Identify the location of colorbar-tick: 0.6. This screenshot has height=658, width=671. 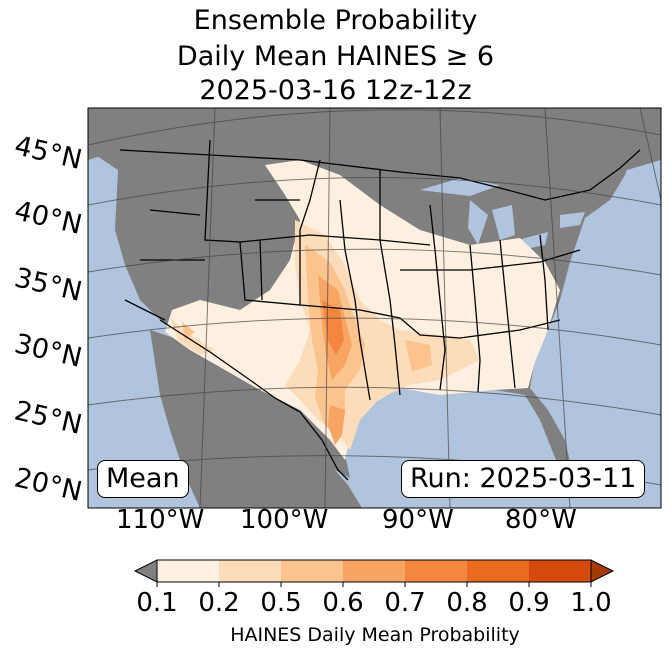
(343, 603).